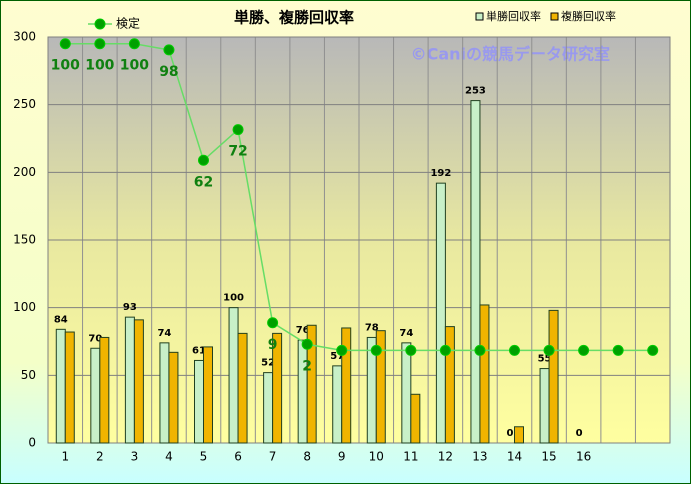 The height and width of the screenshot is (488, 691). I want to click on x-tick-label: 14, so click(514, 457).